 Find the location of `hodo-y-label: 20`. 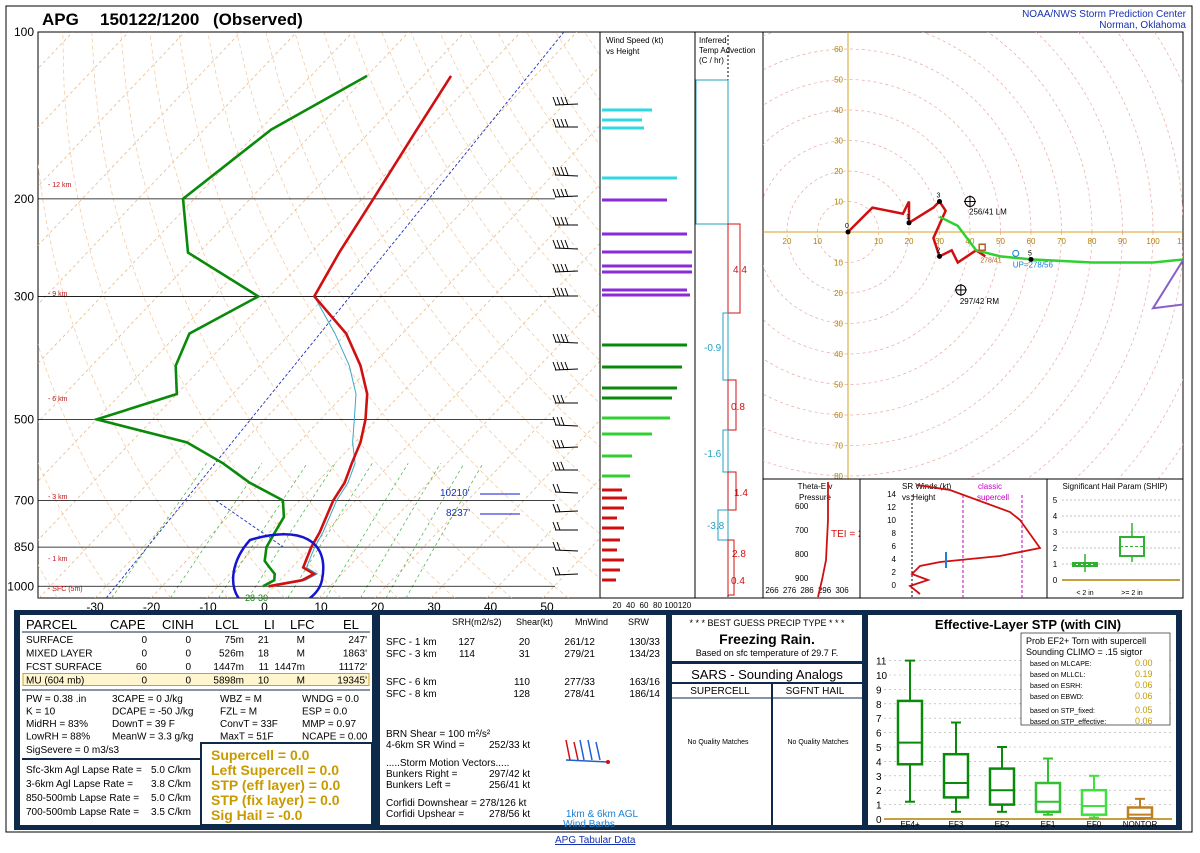

hodo-y-label: 20 is located at coordinates (838, 293).